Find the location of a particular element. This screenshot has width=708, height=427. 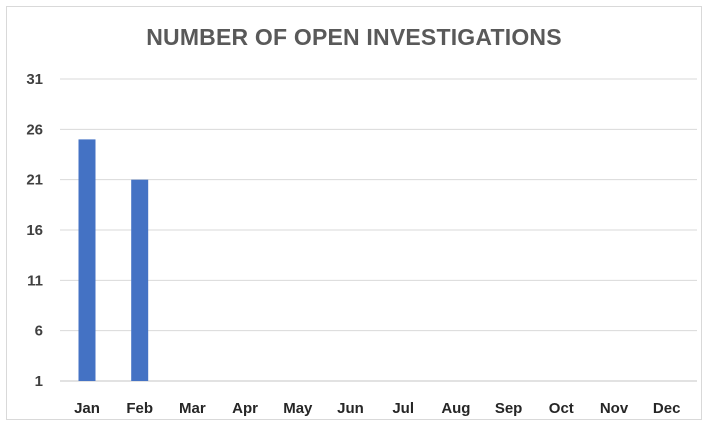

y-tick-label: 6 is located at coordinates (39, 331).